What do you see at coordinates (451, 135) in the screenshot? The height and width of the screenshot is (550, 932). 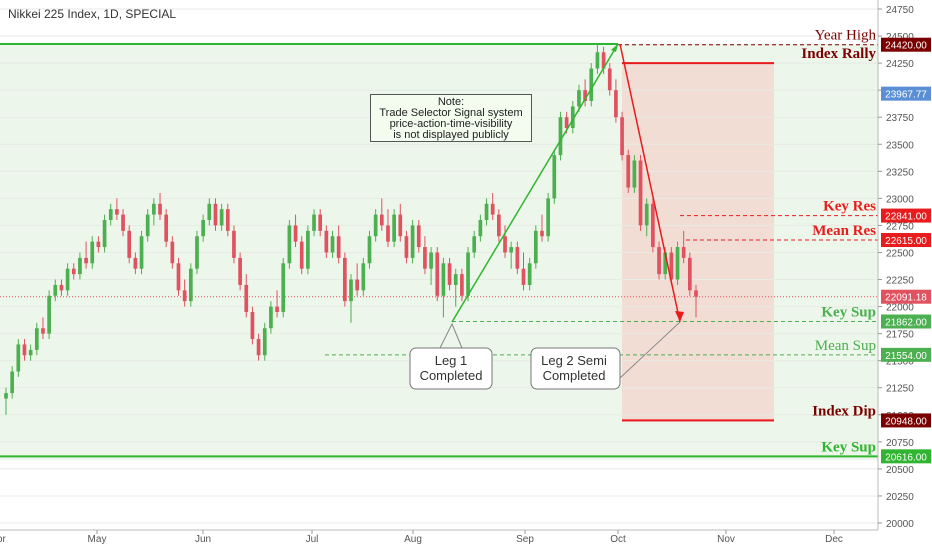 I see `note-line: is not displayed publicly` at bounding box center [451, 135].